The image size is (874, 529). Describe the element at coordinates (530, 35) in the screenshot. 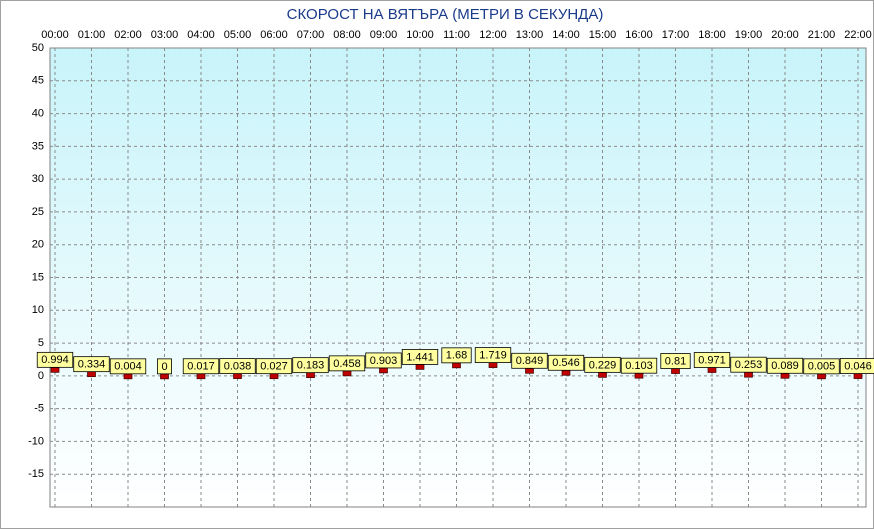

I see `x-tick-label: 13:00` at that location.